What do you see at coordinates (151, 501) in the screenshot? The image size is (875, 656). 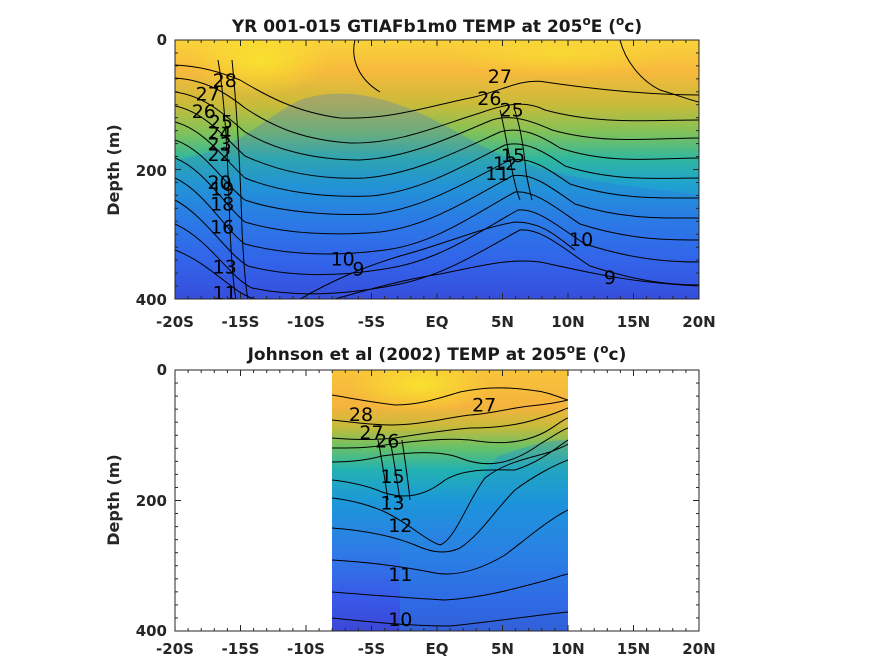 I see `bottom-ytick-label: 200` at bounding box center [151, 501].